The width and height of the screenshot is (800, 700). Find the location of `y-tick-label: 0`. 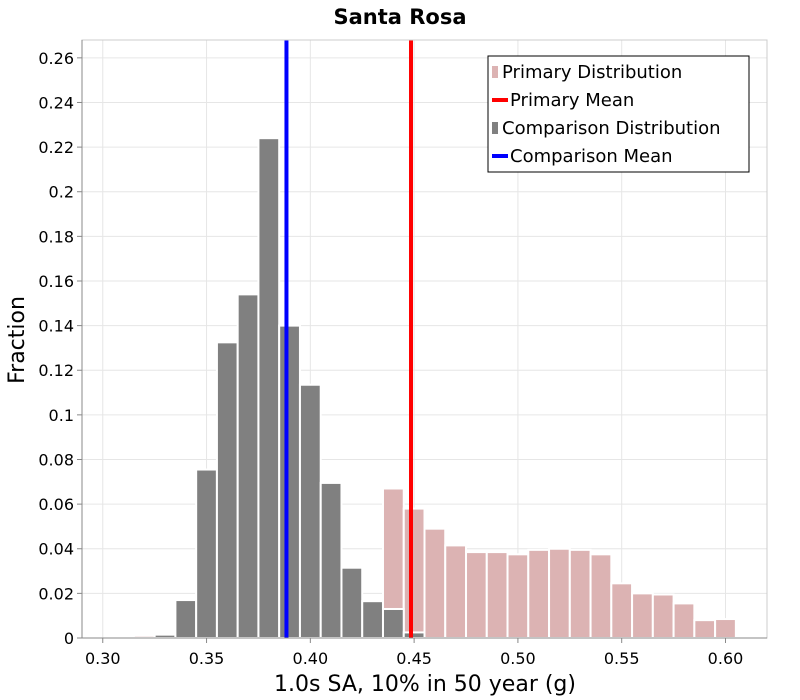

y-tick-label: 0 is located at coordinates (69, 638).